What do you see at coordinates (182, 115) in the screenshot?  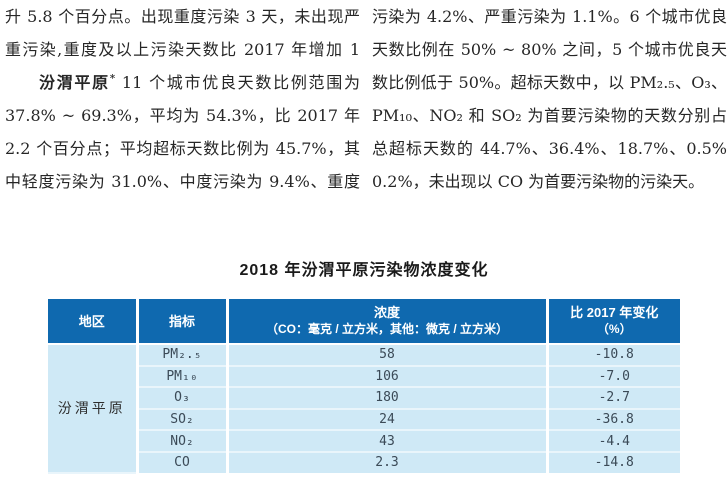 I see `paragraph-line: 37.8% ~ 69.3%，平均为 54.3%，比 2017 年上升` at bounding box center [182, 115].